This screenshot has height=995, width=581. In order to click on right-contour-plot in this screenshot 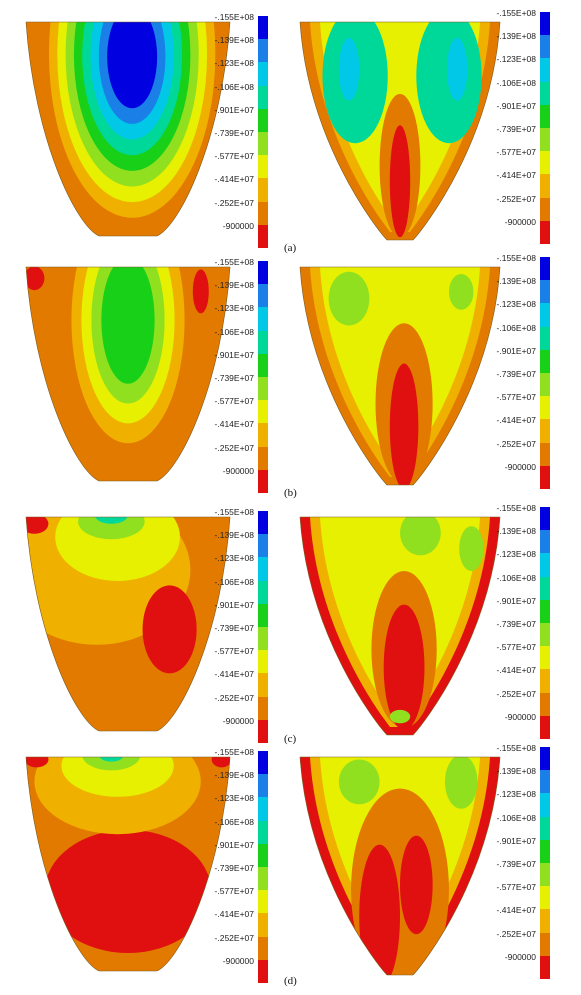, I will do `click(400, 376)`.